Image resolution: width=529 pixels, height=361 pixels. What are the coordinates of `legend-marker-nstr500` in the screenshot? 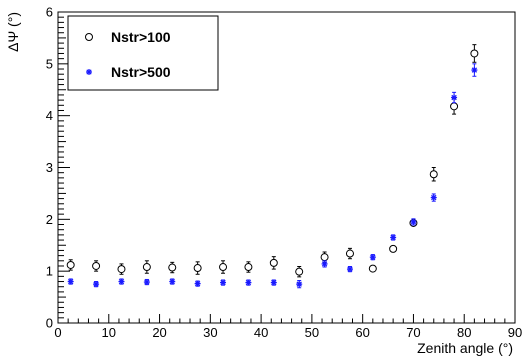 It's located at (89, 72).